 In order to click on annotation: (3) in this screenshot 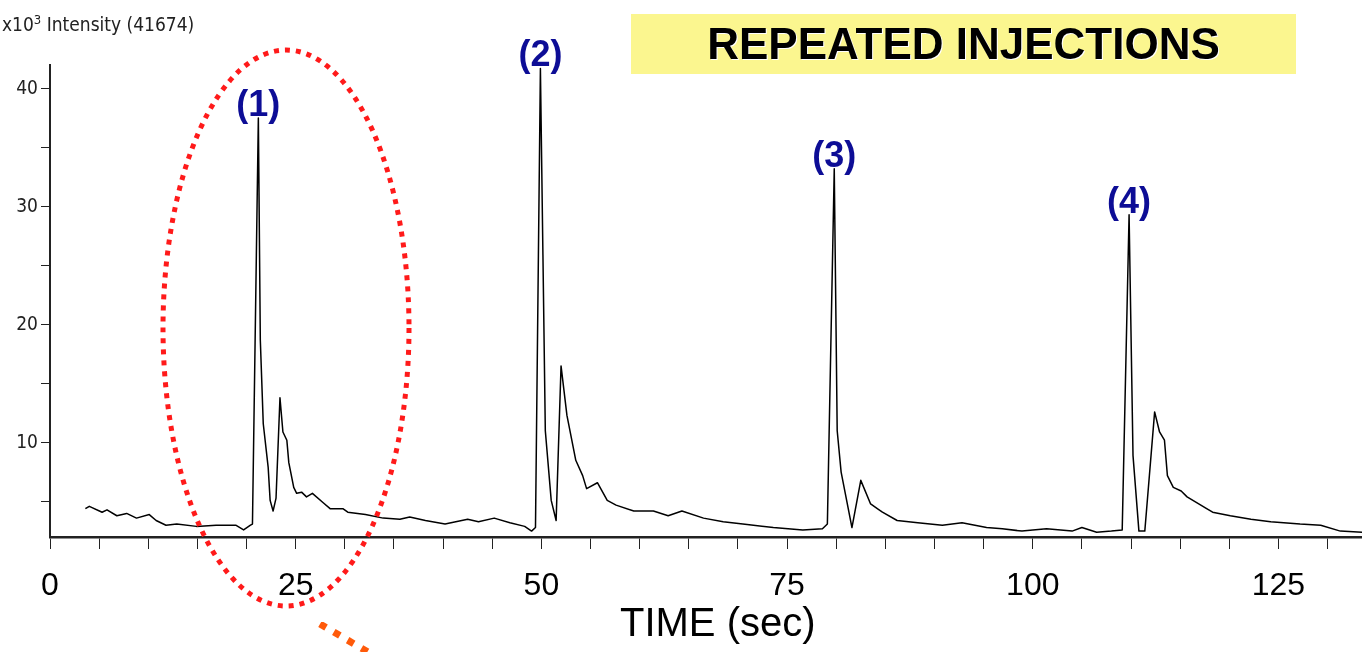, I will do `click(834, 154)`.